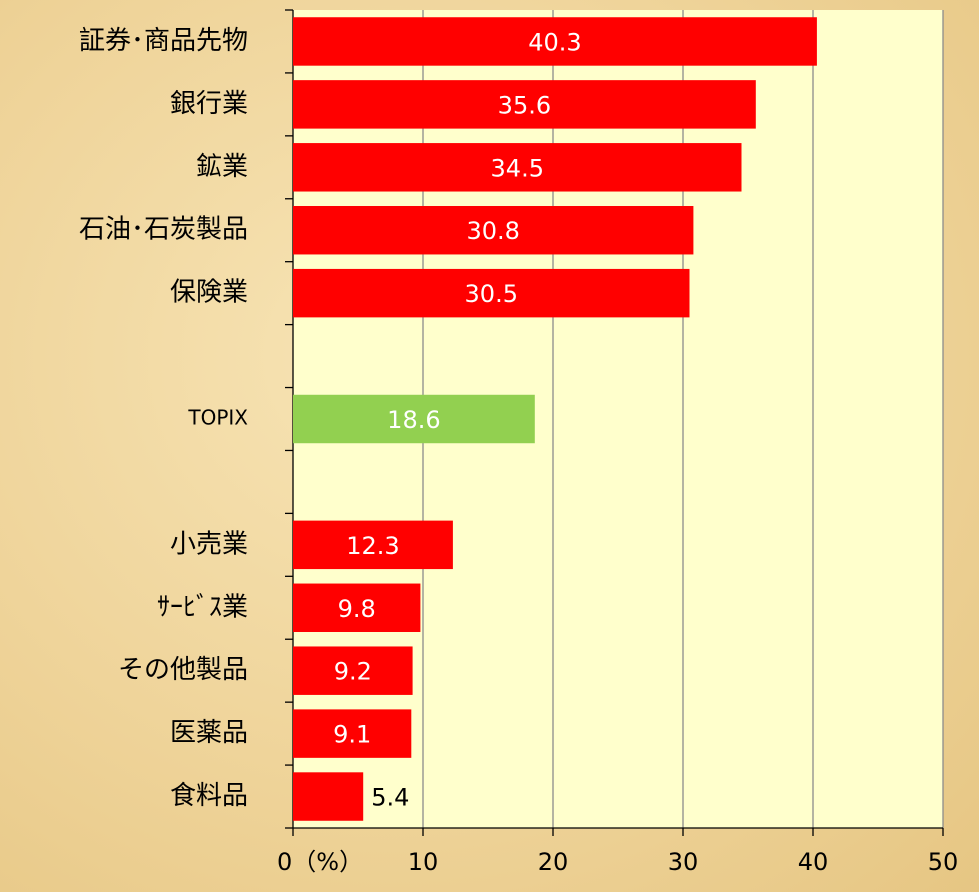 This screenshot has height=892, width=979. Describe the element at coordinates (209, 544) in the screenshot. I see `y-tick-label: 小売業` at that location.